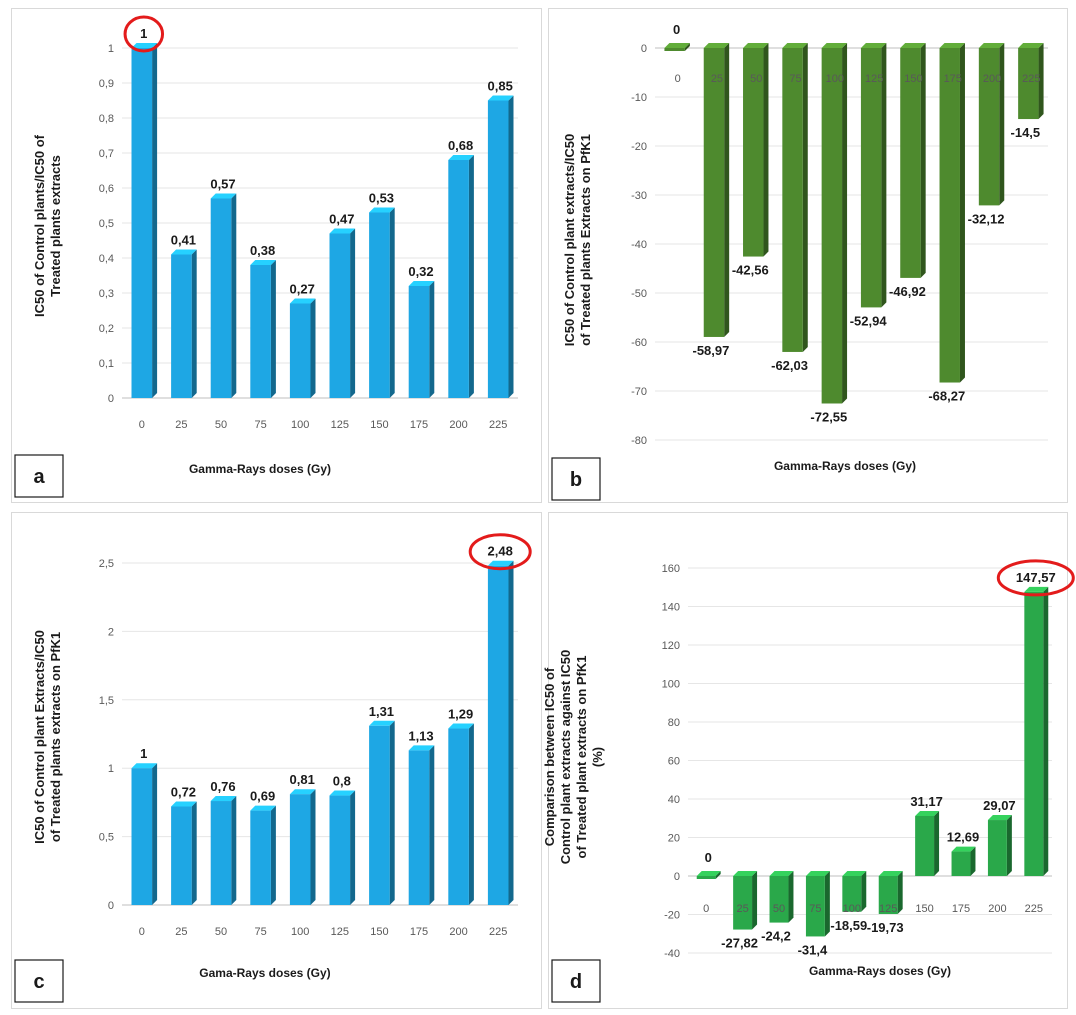 The image size is (1076, 1015). What do you see at coordinates (885, 927) in the screenshot?
I see `data-label: -19,73` at bounding box center [885, 927].